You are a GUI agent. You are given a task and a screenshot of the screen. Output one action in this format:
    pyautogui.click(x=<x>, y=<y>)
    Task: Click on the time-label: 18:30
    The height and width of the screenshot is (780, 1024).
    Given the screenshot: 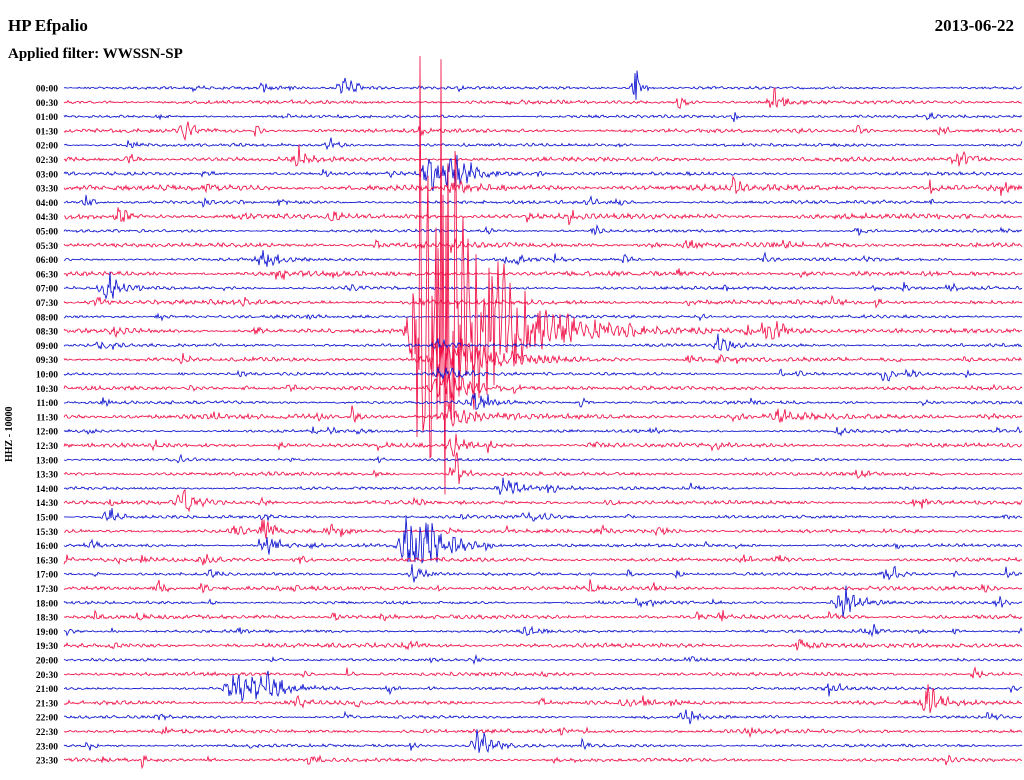 What is the action you would take?
    pyautogui.click(x=47, y=619)
    